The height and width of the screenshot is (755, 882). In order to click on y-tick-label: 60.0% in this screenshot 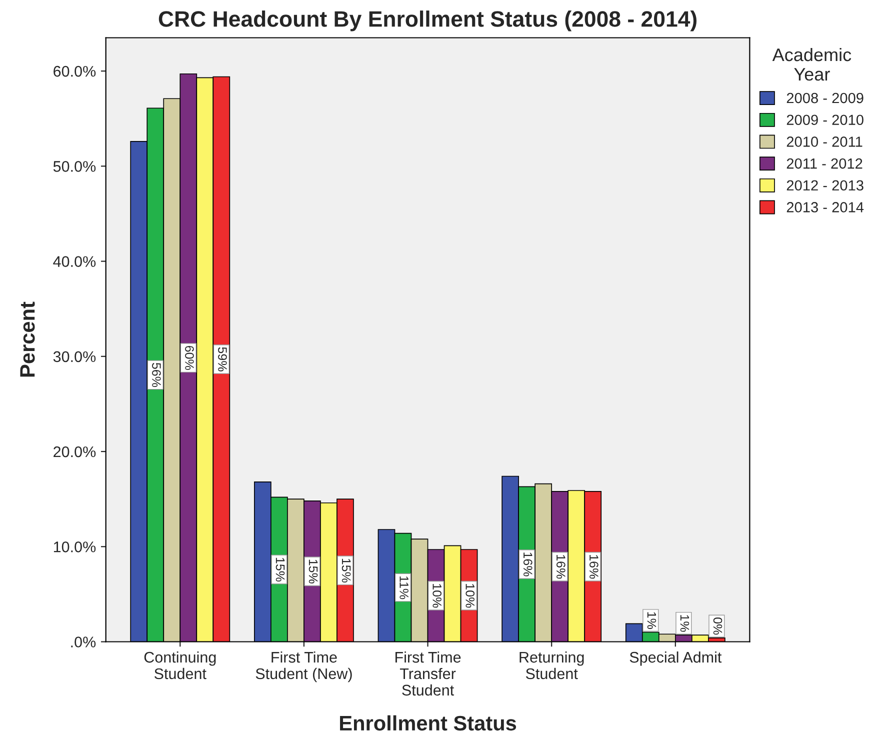, I will do `click(75, 71)`.